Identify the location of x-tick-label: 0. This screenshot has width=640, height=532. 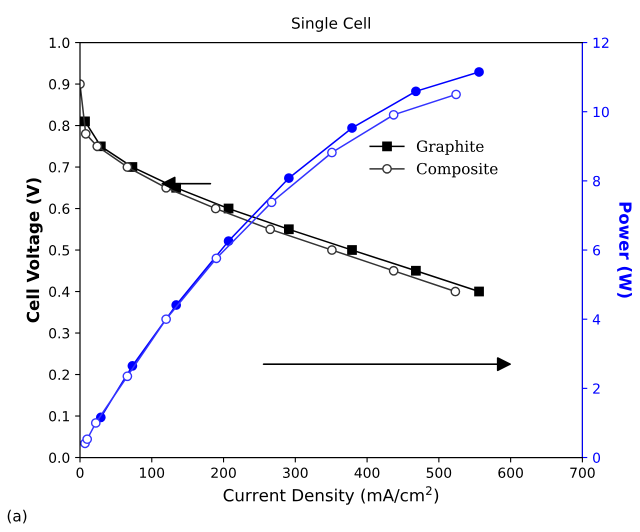
(80, 472).